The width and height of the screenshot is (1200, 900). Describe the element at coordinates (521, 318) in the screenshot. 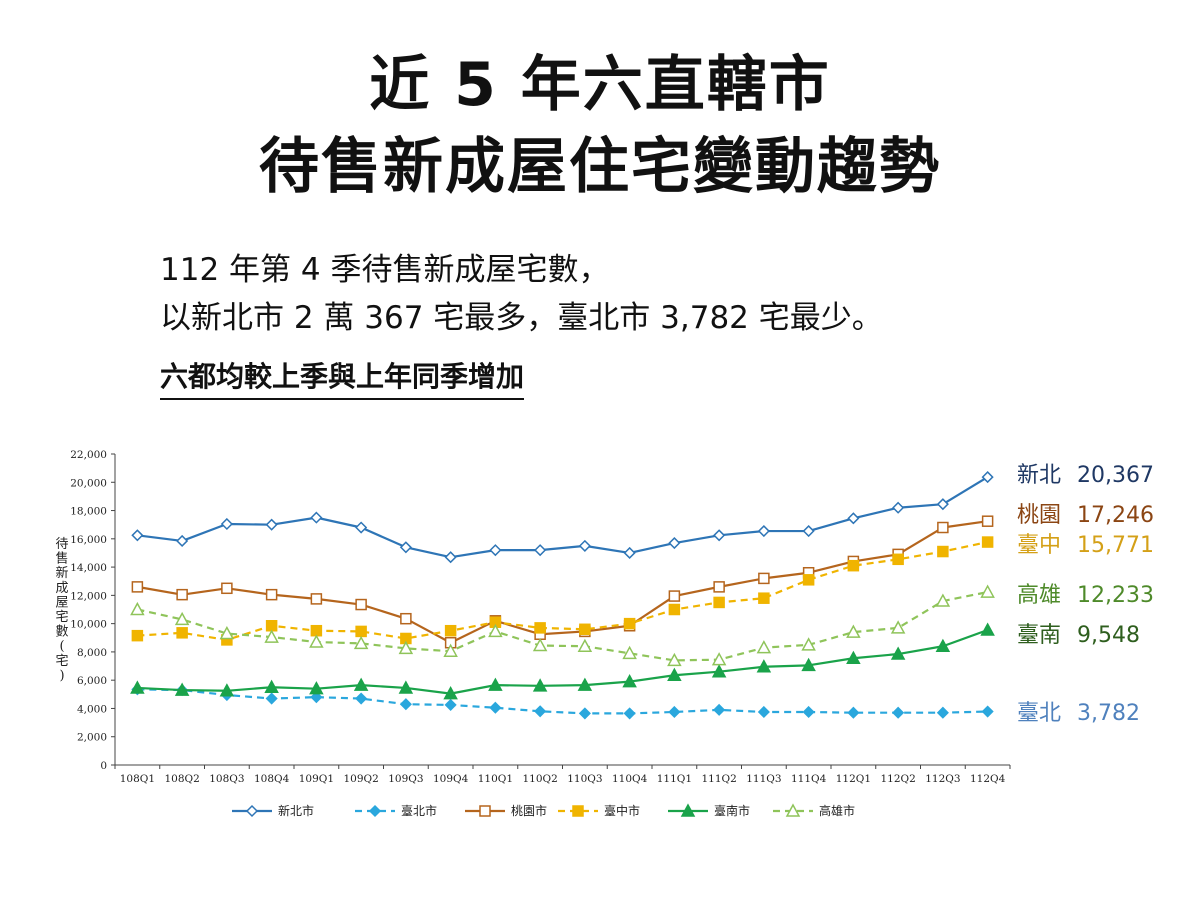

I see `summary-line2: 以新北市 2 萬 367 宅最多，臺北市 3,782 宅最少。` at that location.